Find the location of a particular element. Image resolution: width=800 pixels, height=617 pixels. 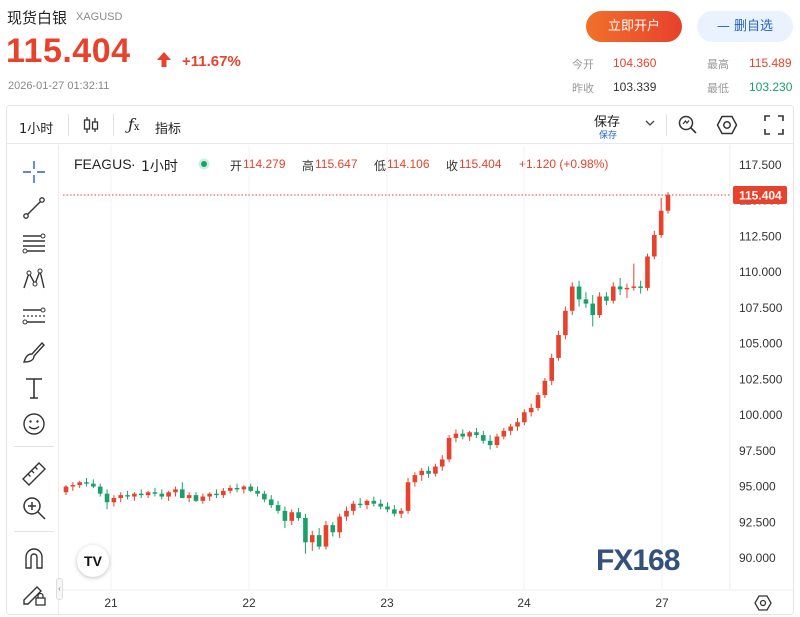

legend-close-label: 收 is located at coordinates (452, 166).